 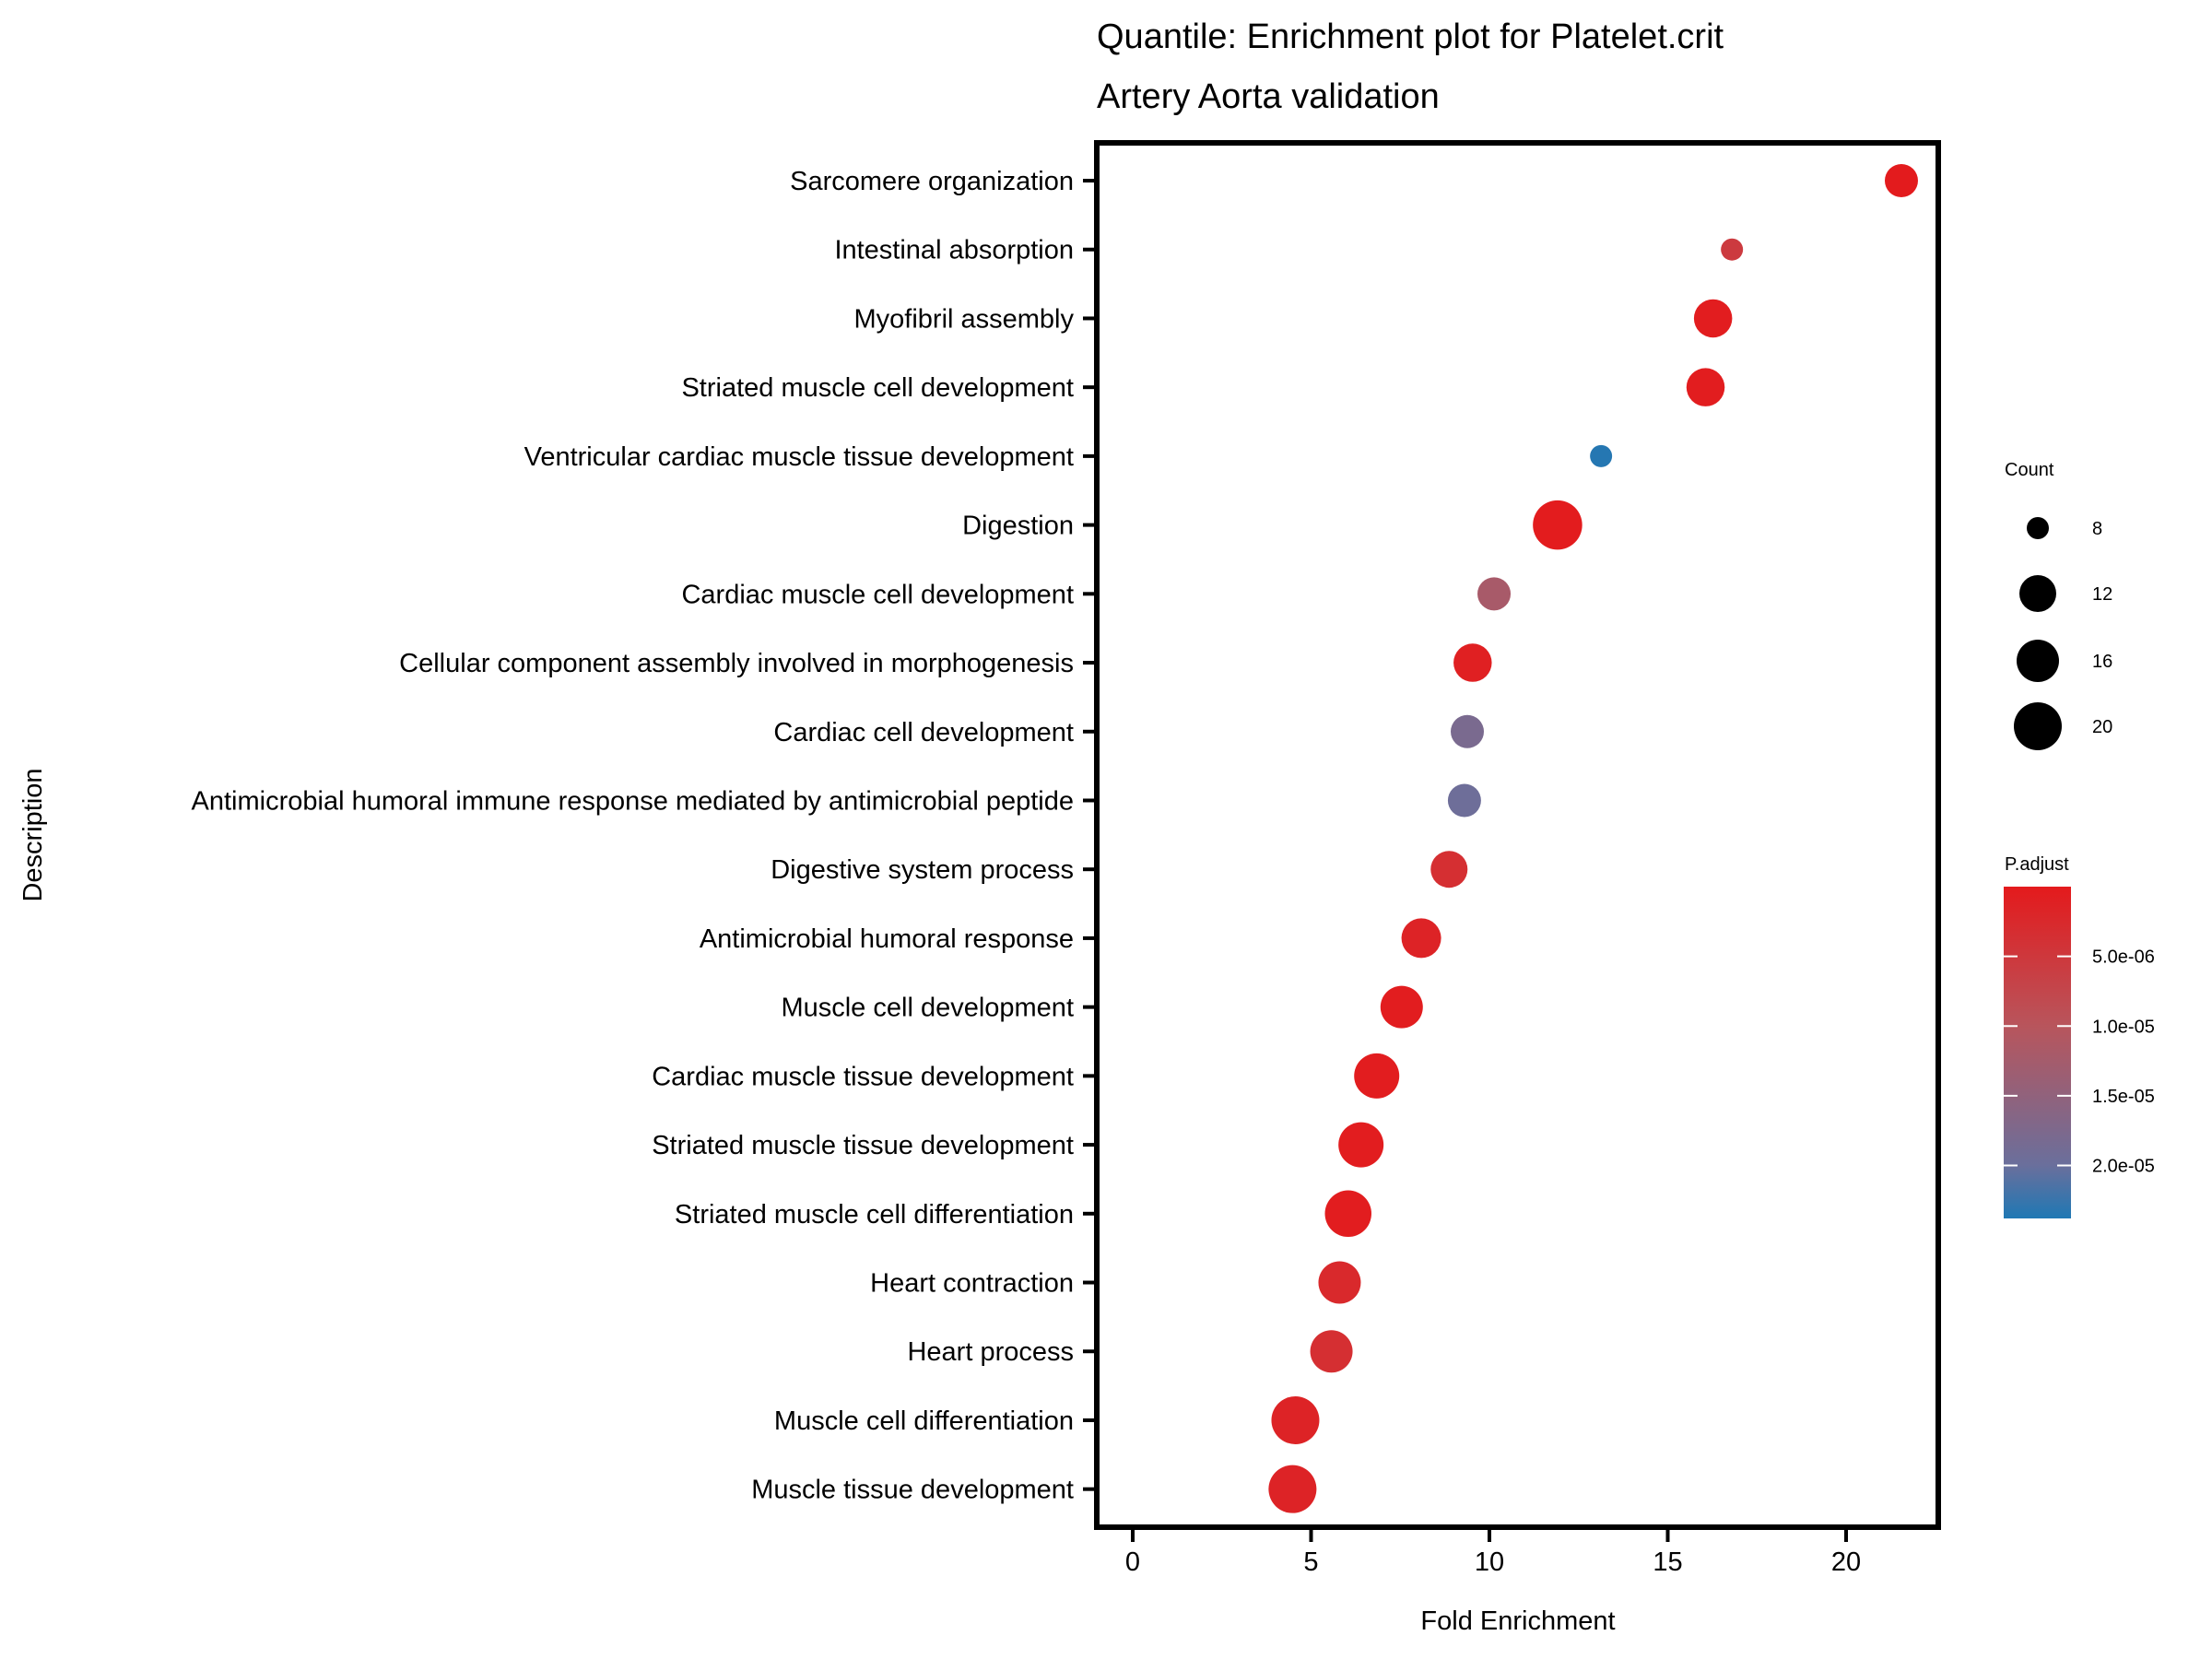 I want to click on y-tick-label: Cardiac muscle cell development, so click(x=877, y=594).